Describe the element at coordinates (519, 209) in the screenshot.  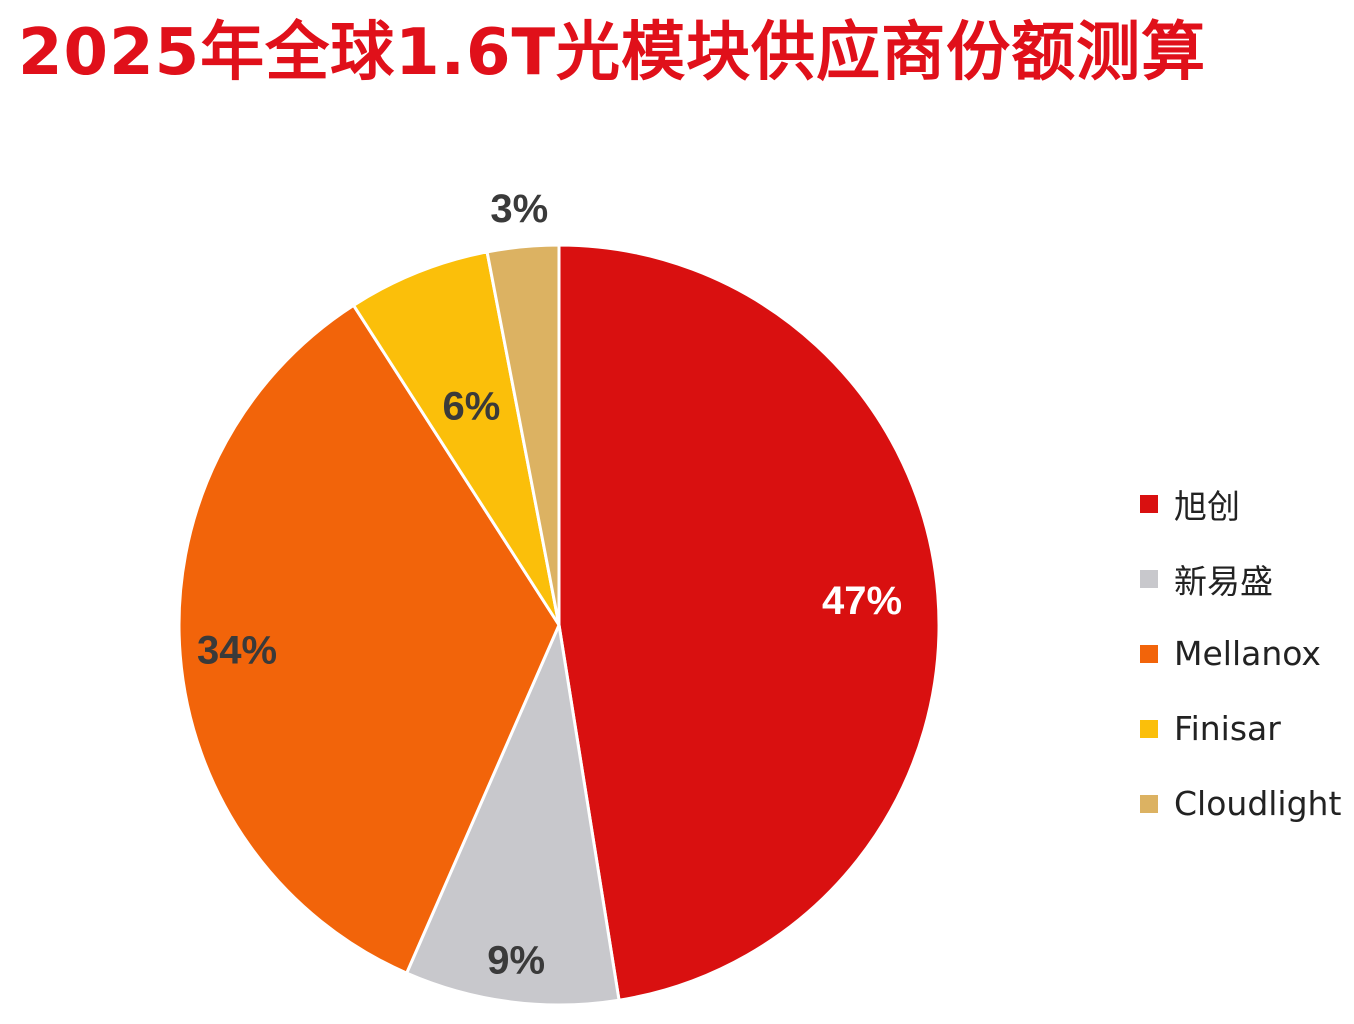
I see `slice-label-5: 3%` at that location.